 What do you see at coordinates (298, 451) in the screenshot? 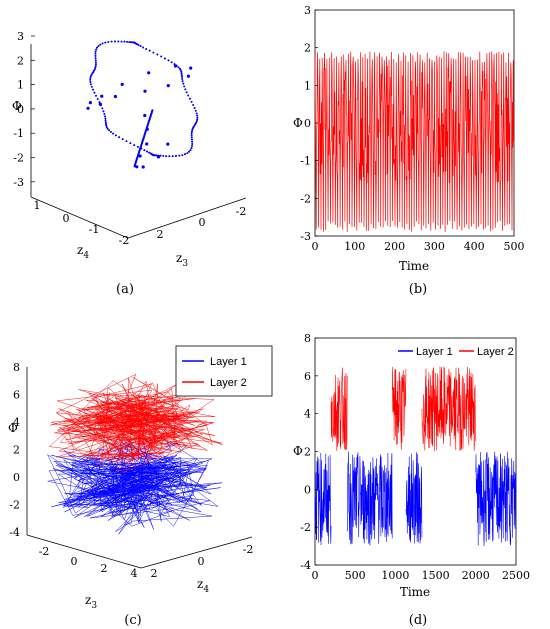
I see `panel-d-ylabel: Φ` at bounding box center [298, 451].